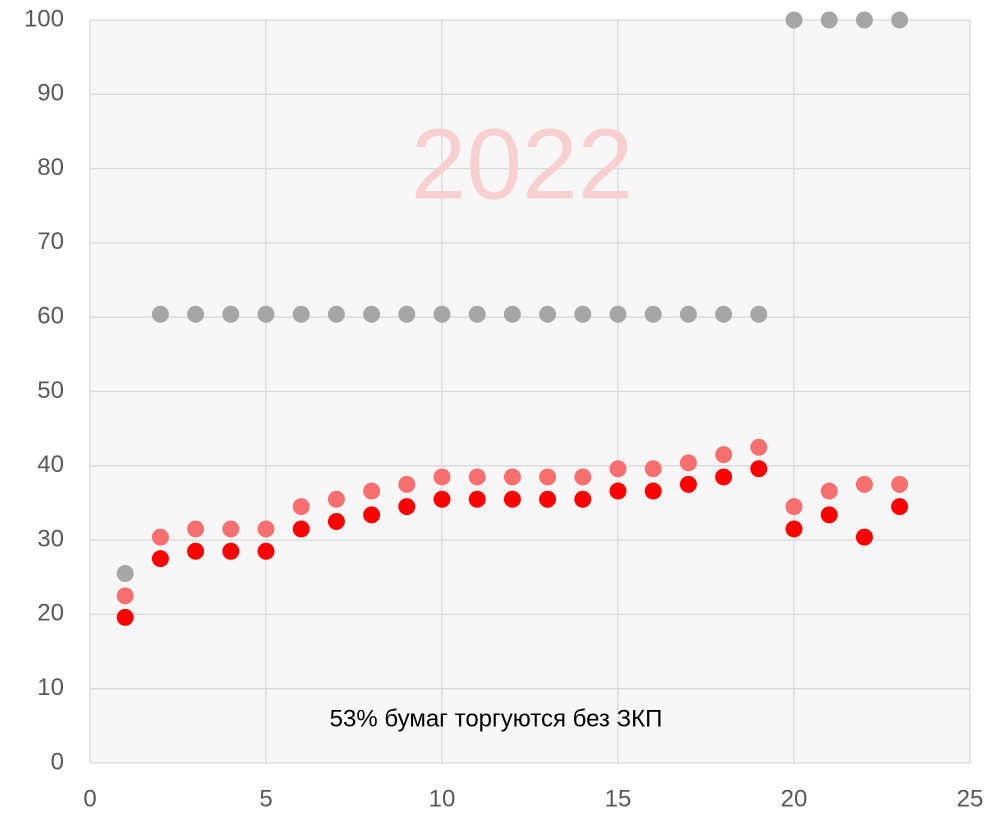  What do you see at coordinates (50, 390) in the screenshot?
I see `y-tick-label: 50` at bounding box center [50, 390].